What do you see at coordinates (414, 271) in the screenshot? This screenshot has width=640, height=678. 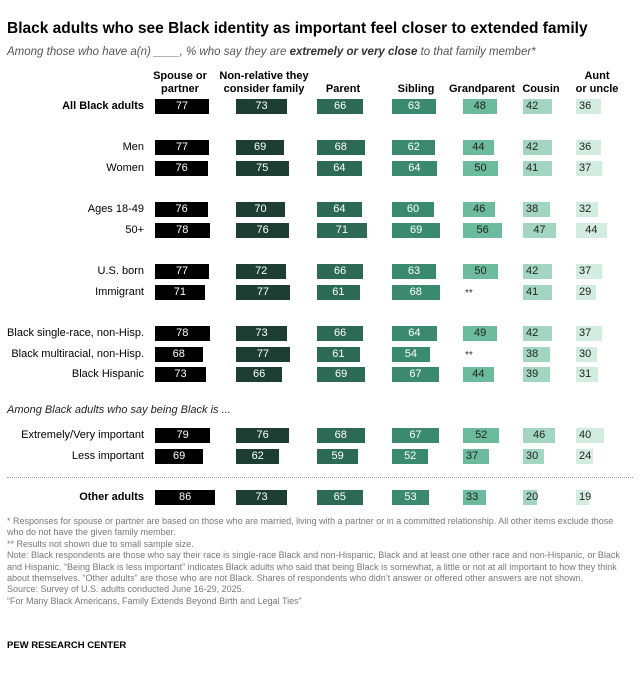 I see `data-label: 63` at bounding box center [414, 271].